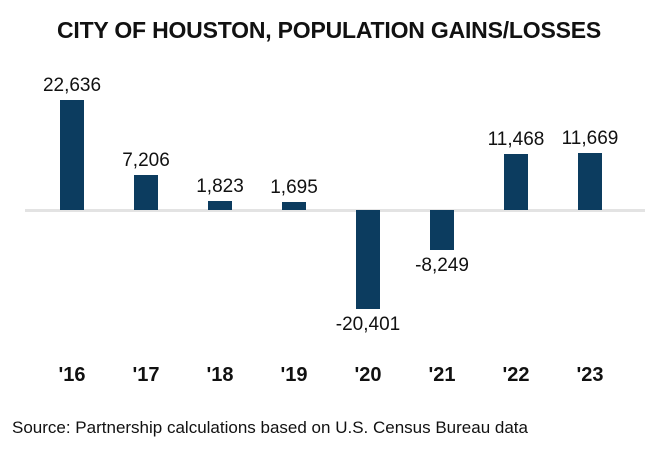 This screenshot has height=452, width=658. What do you see at coordinates (220, 375) in the screenshot?
I see `x-tick-label-2: '18` at bounding box center [220, 375].